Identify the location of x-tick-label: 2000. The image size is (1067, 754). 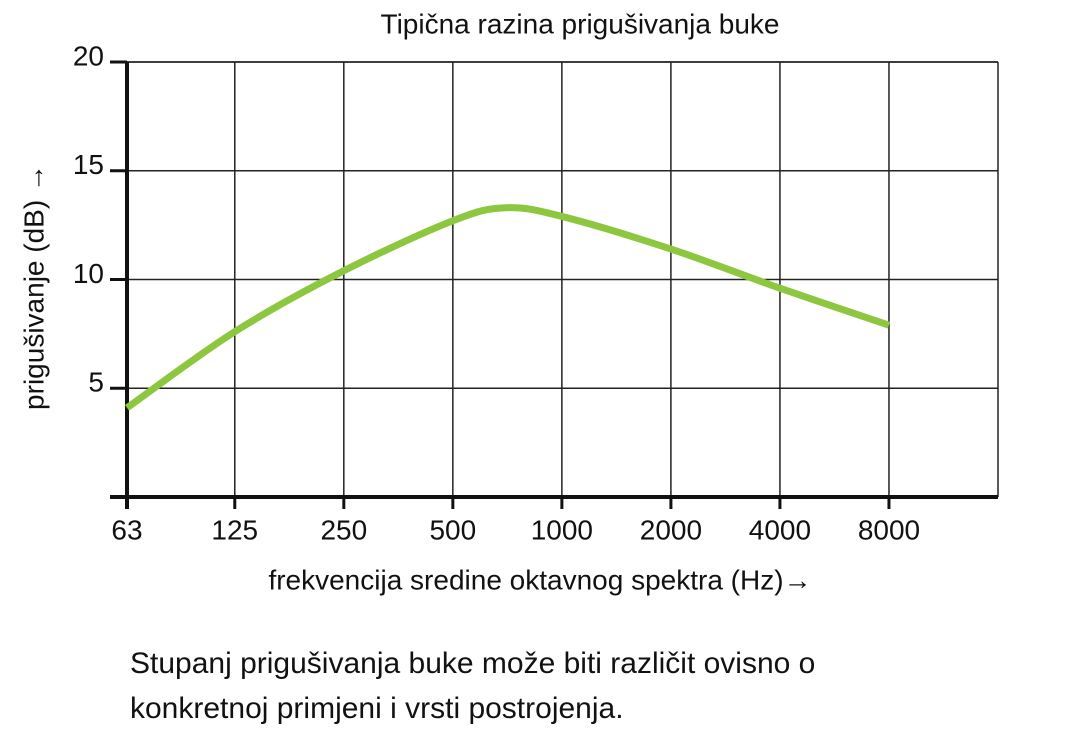
(671, 529).